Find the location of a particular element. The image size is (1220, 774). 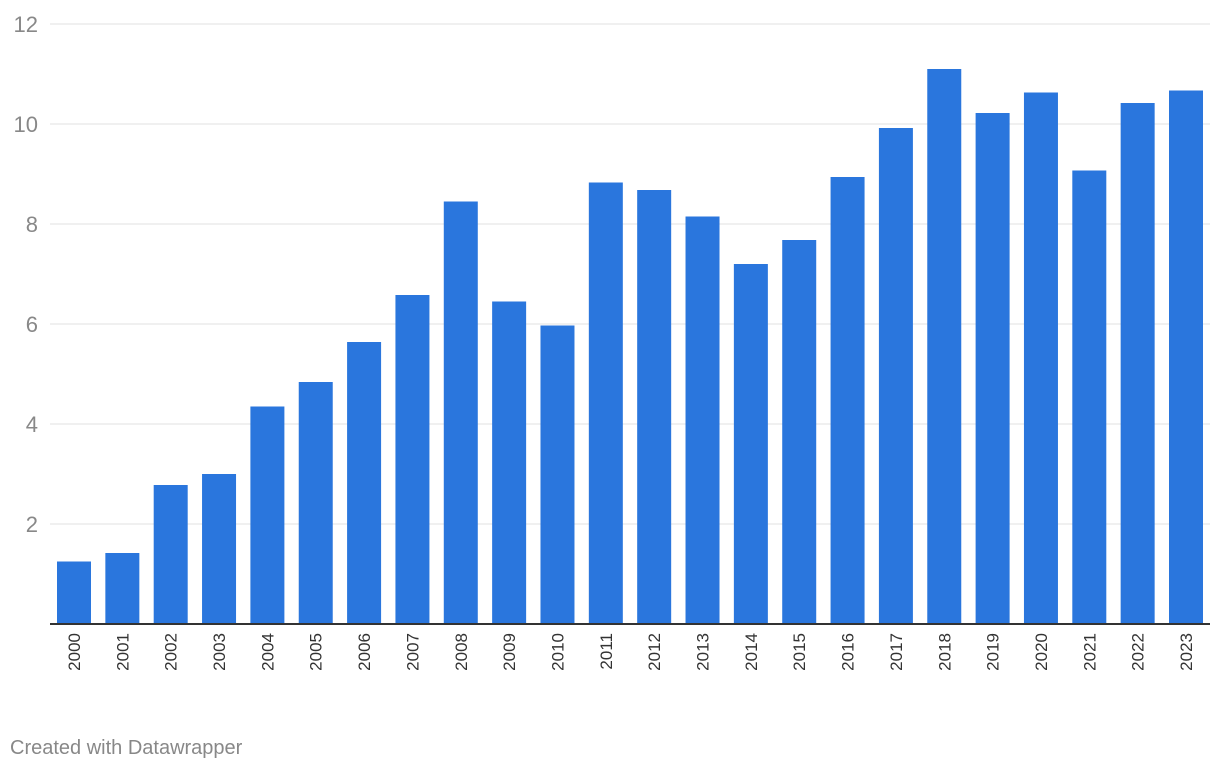

x-tick-label: 2017 is located at coordinates (896, 652).